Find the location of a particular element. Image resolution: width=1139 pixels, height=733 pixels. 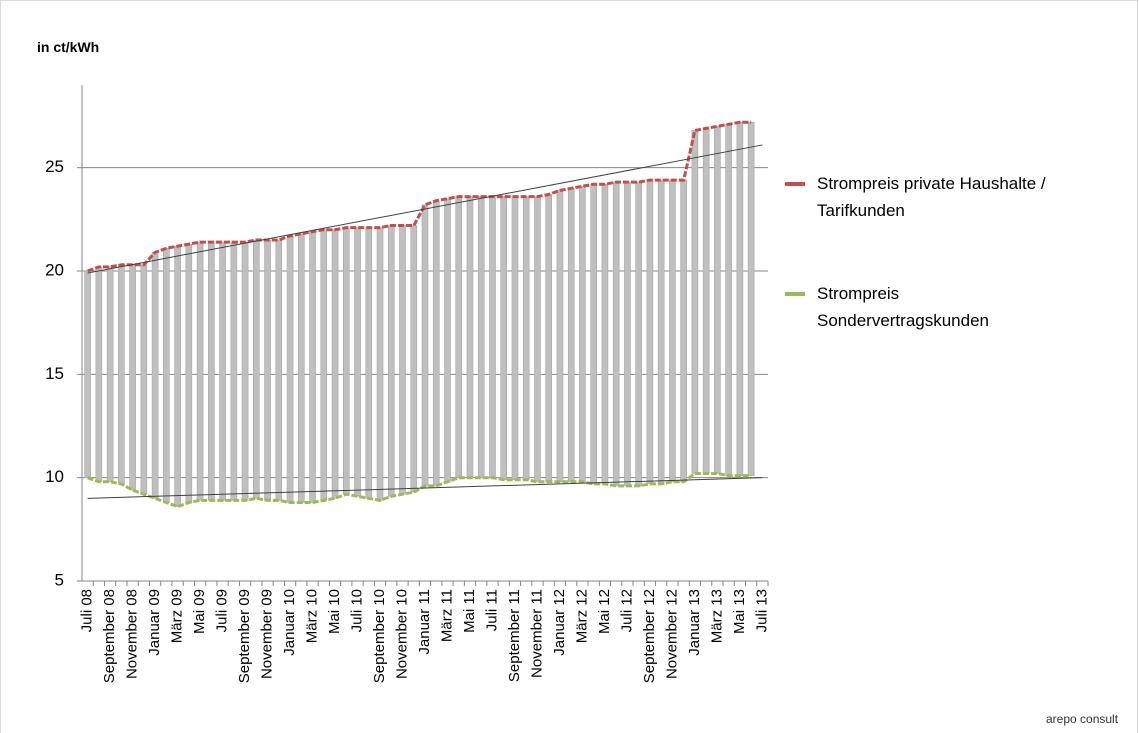

x-tick-label: Mai 09 is located at coordinates (199, 611).